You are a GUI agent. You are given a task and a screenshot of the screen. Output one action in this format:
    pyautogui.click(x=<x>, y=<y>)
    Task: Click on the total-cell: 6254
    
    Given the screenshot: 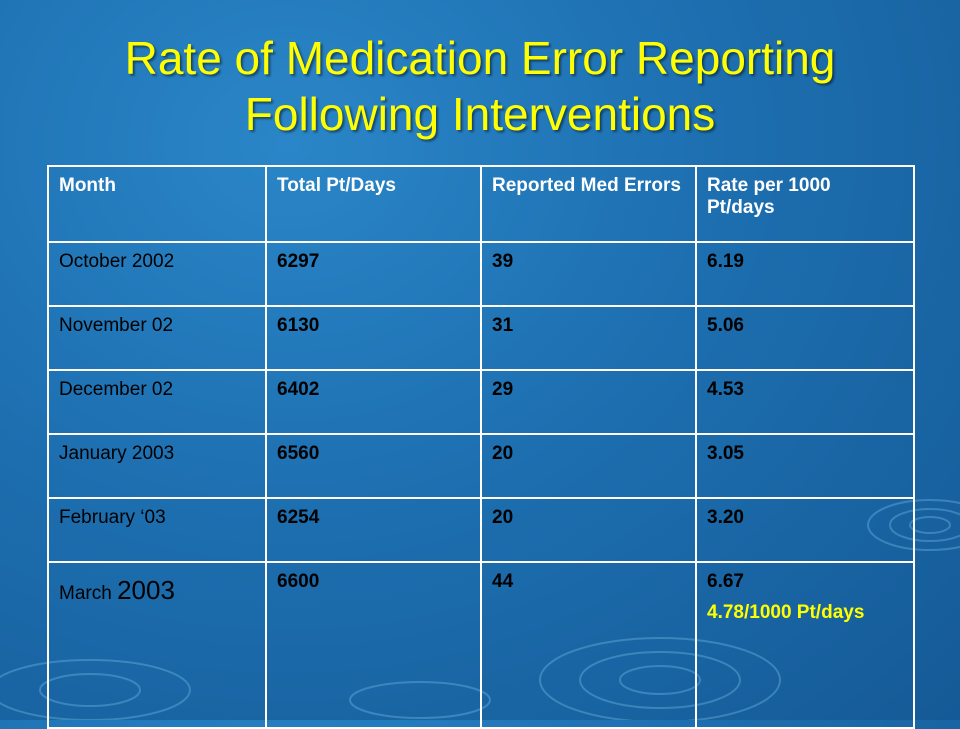 What is the action you would take?
    pyautogui.click(x=373, y=530)
    